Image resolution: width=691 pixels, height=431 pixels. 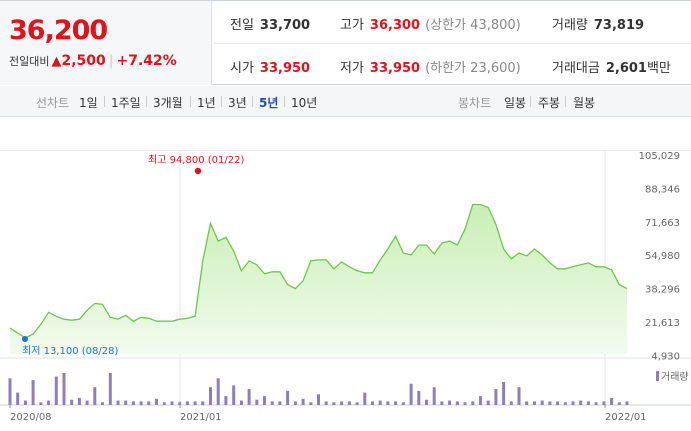 What do you see at coordinates (395, 25) in the screenshot?
I see `stat-high-value: 36,300` at bounding box center [395, 25].